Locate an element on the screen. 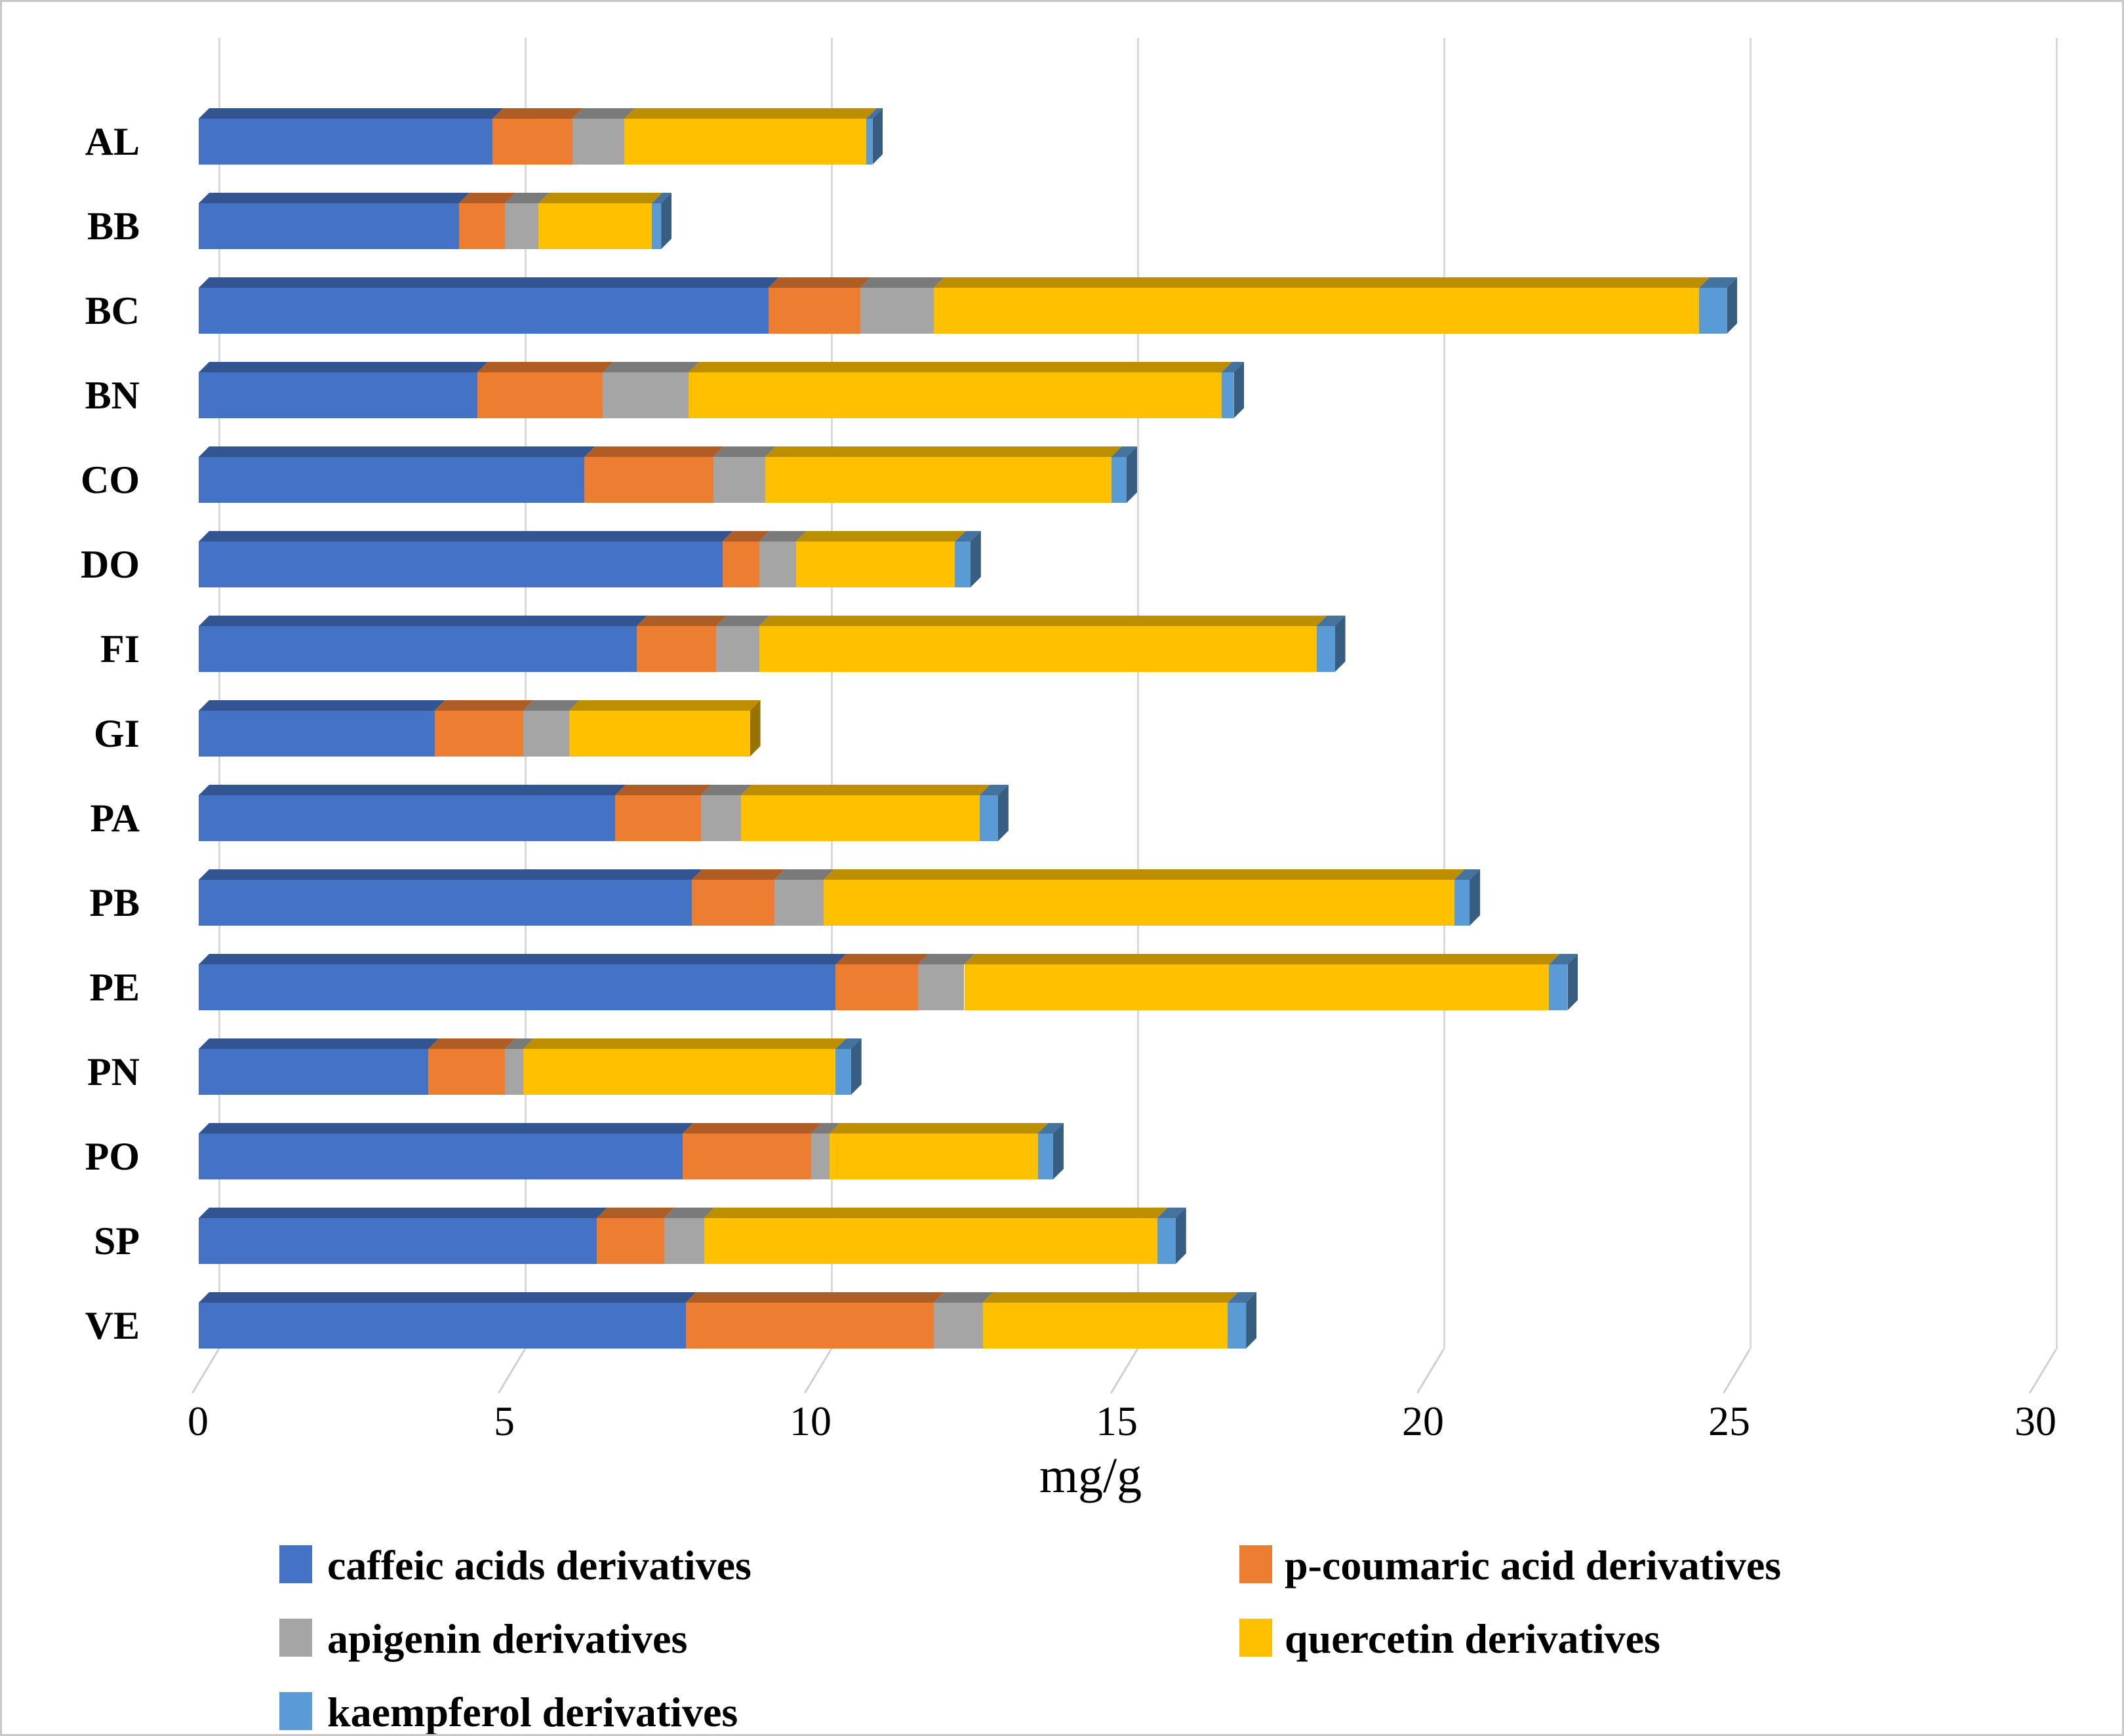  y-axis-label: PO is located at coordinates (112, 1156).